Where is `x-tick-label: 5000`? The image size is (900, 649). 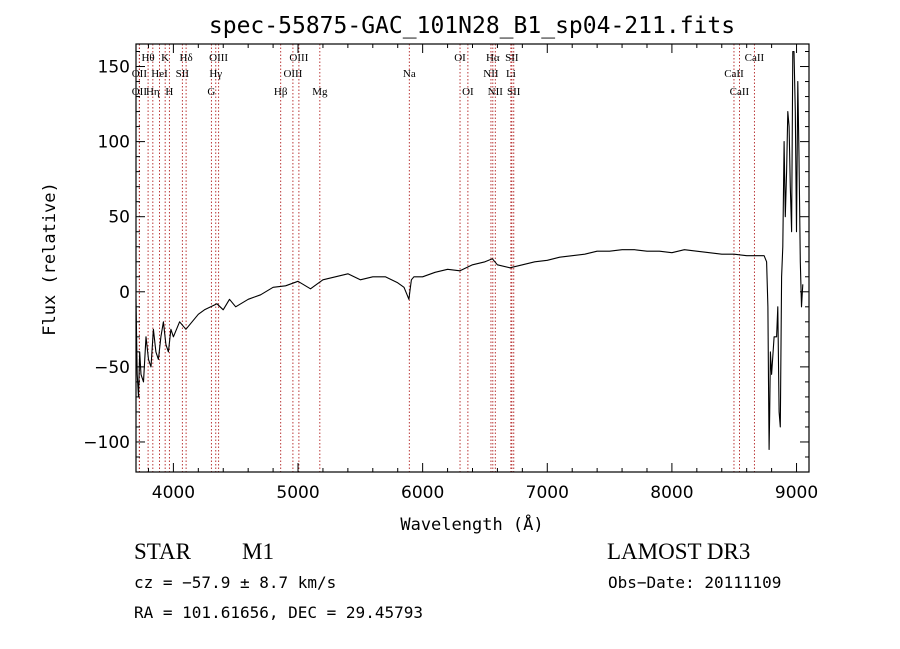 x-tick-label: 5000 is located at coordinates (297, 493).